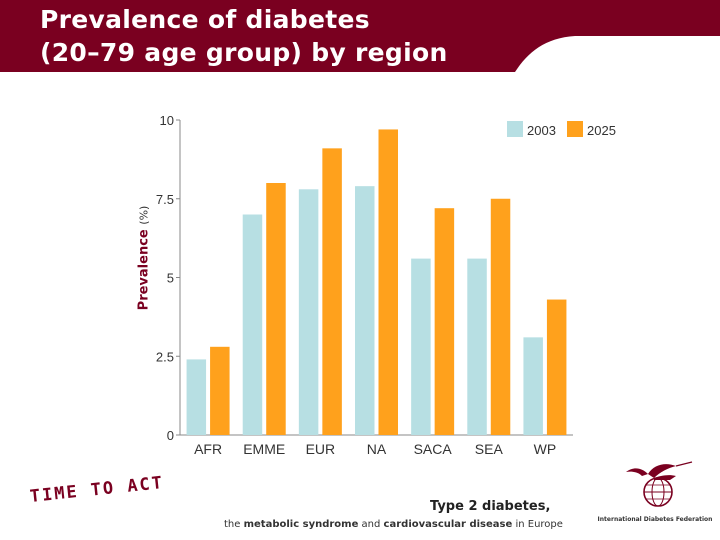 Image resolution: width=720 pixels, height=540 pixels. Describe the element at coordinates (276, 309) in the screenshot. I see `bar-2025-emme` at that location.